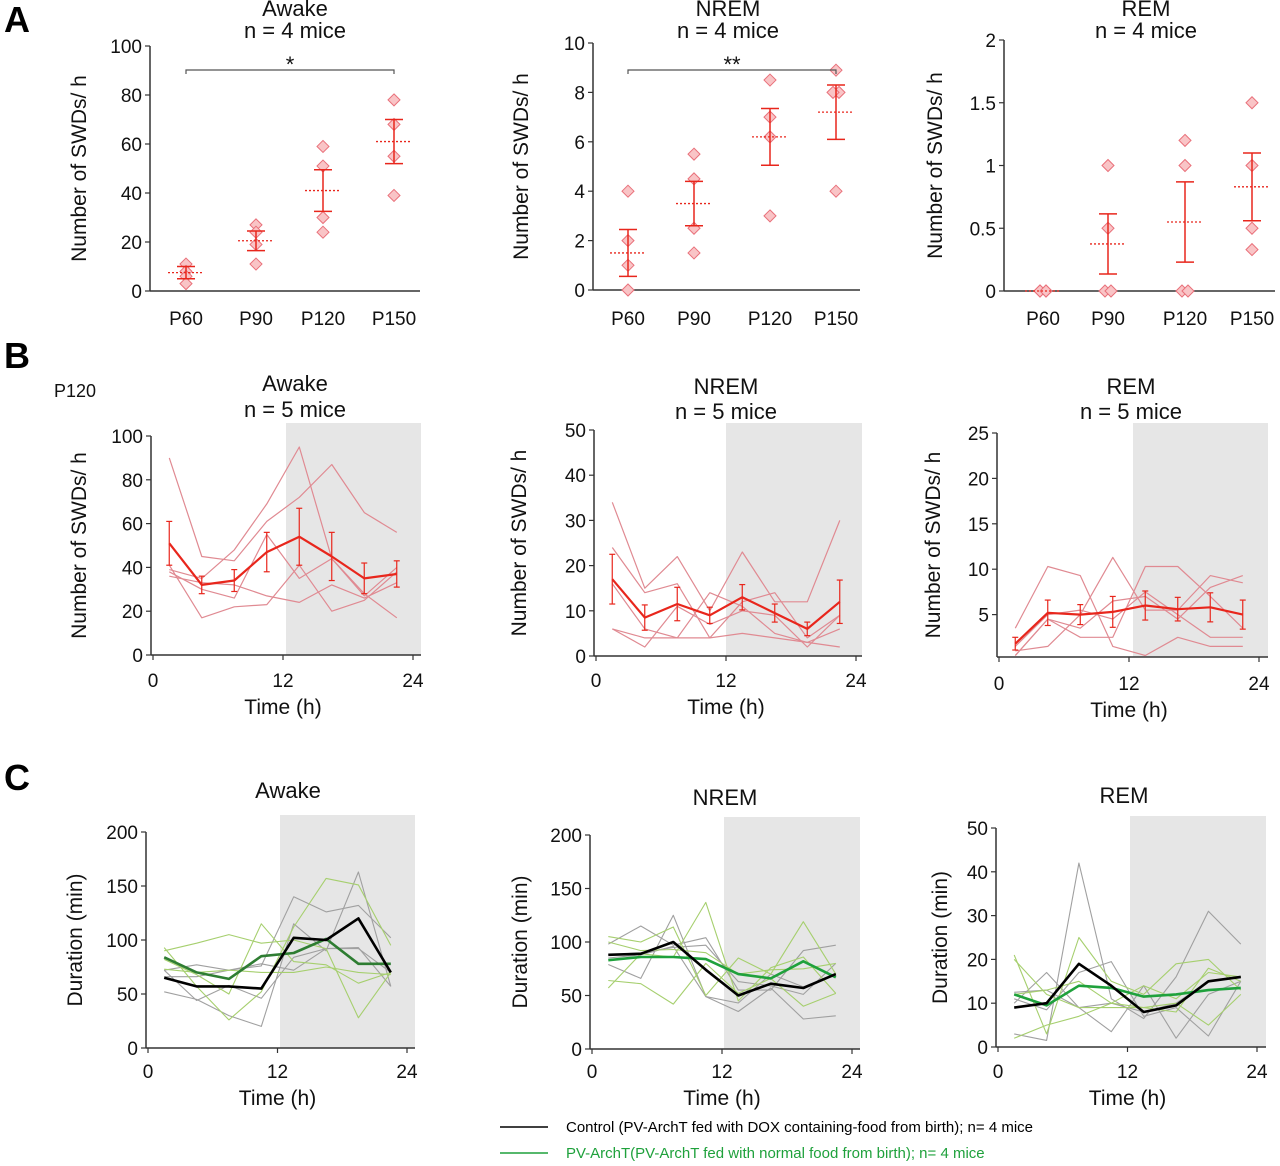 The image size is (1280, 1166). I want to click on x-category-label: P150, so click(394, 319).